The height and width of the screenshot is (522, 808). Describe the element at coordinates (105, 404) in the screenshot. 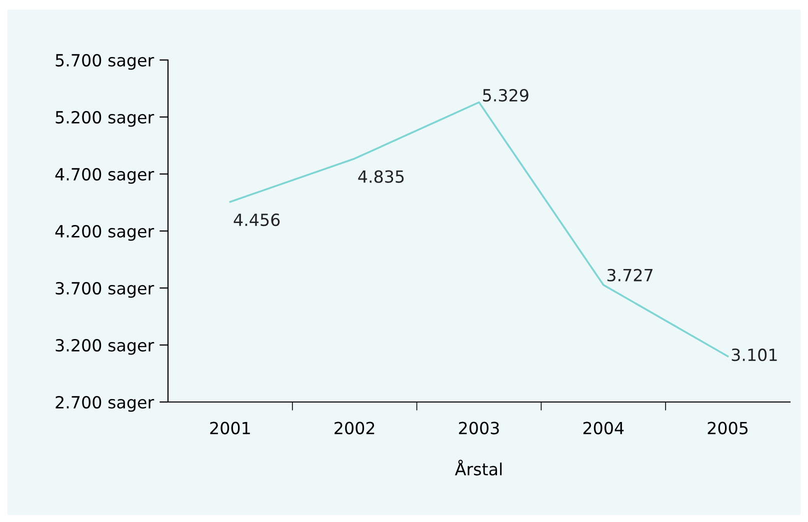

I see `y-tick-label: 2.700 sager` at that location.